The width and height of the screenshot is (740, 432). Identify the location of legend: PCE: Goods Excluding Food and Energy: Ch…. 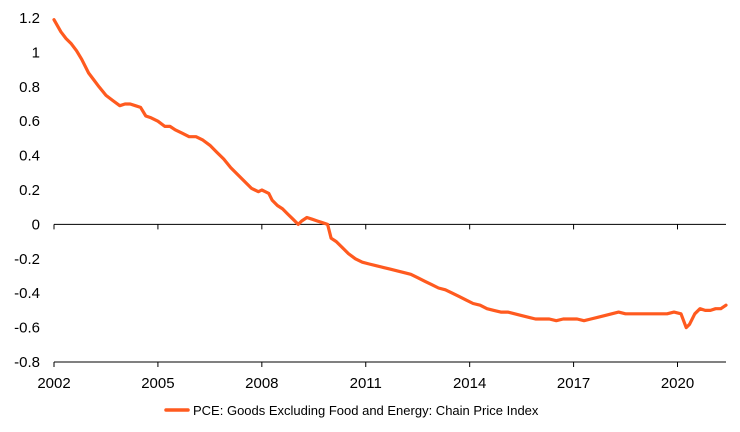
(351, 410).